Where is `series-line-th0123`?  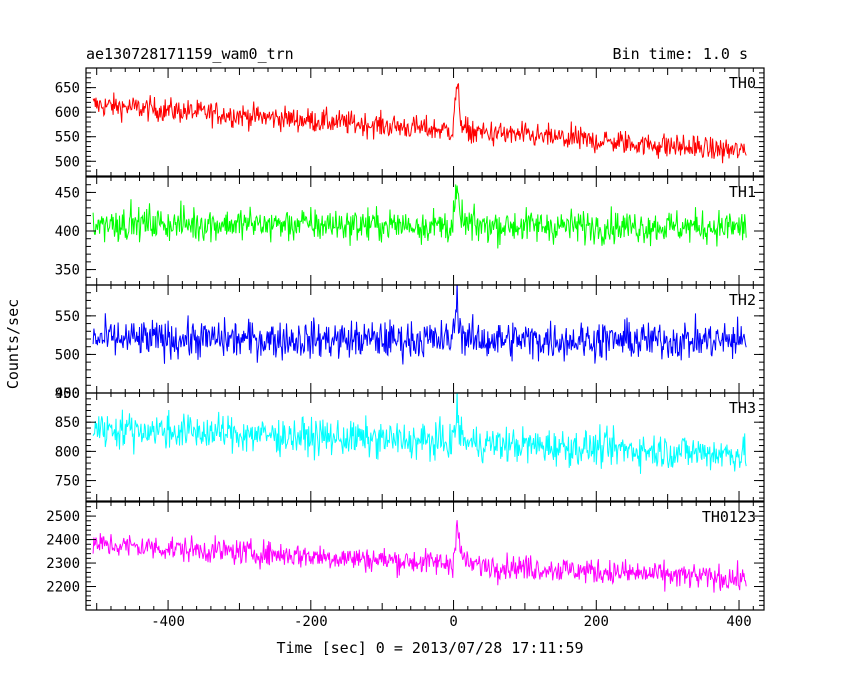
series-line-th0123 is located at coordinates (419, 556).